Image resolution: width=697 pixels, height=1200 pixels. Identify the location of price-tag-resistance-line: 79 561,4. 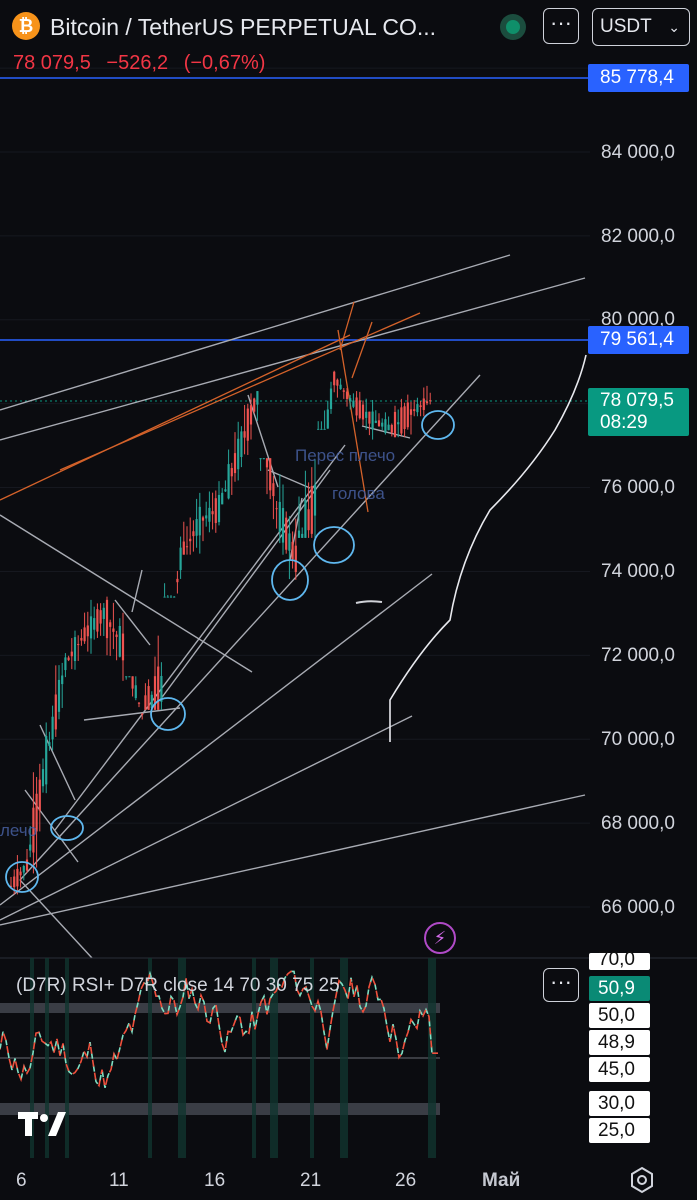
(638, 340).